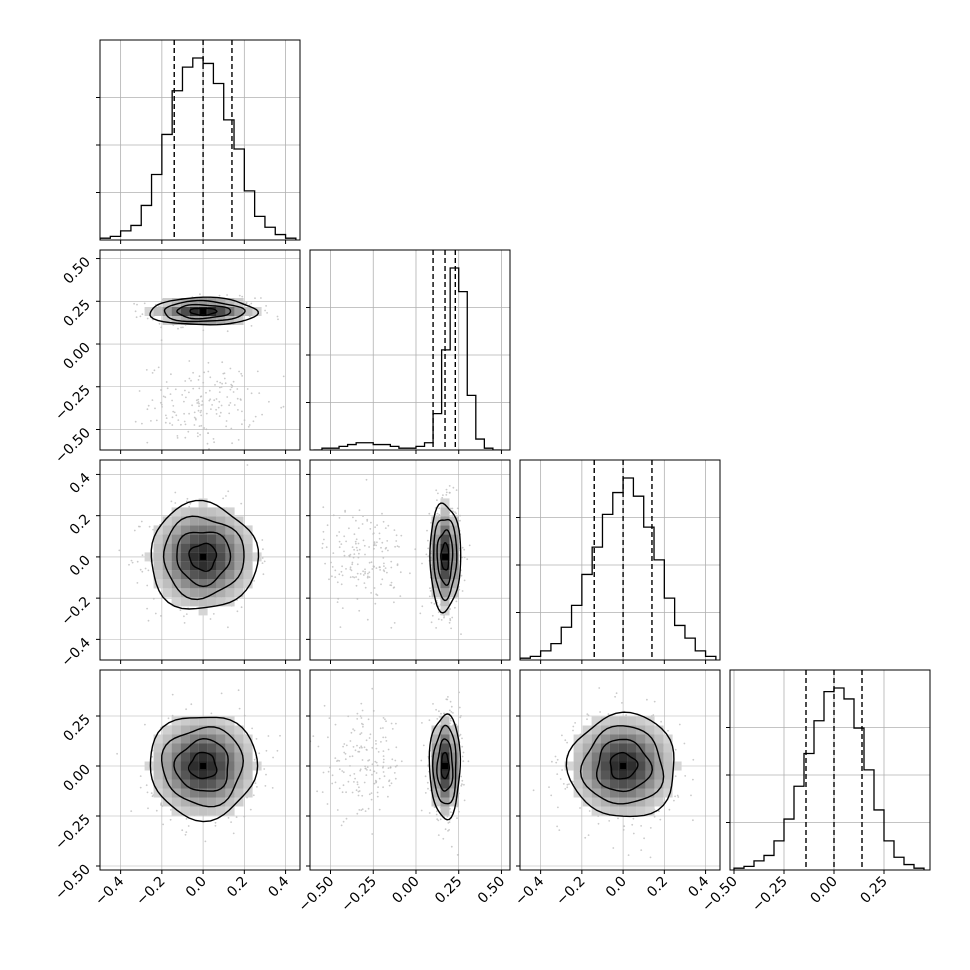 This screenshot has width=970, height=970. What do you see at coordinates (237, 887) in the screenshot?
I see `x-tick-label: 0.2` at bounding box center [237, 887].